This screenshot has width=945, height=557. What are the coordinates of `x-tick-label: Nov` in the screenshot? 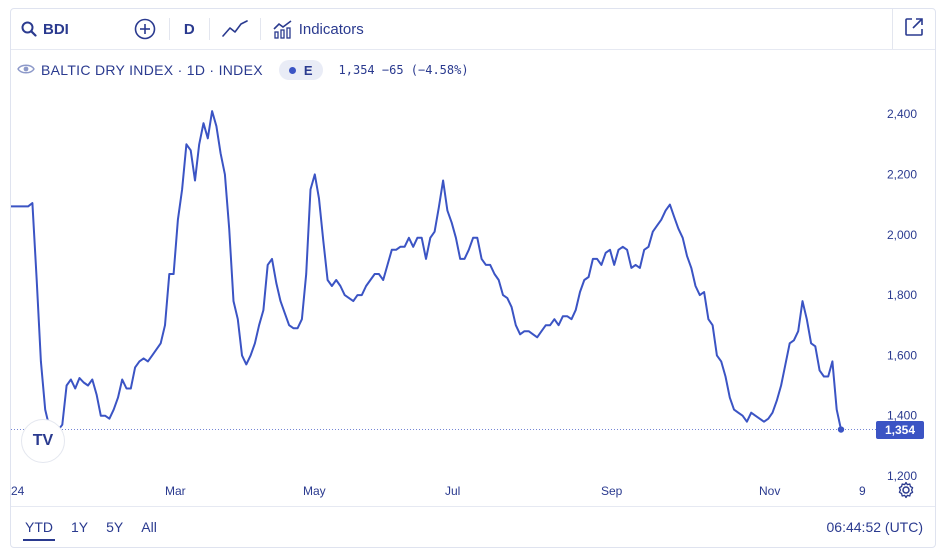 It's located at (769, 491).